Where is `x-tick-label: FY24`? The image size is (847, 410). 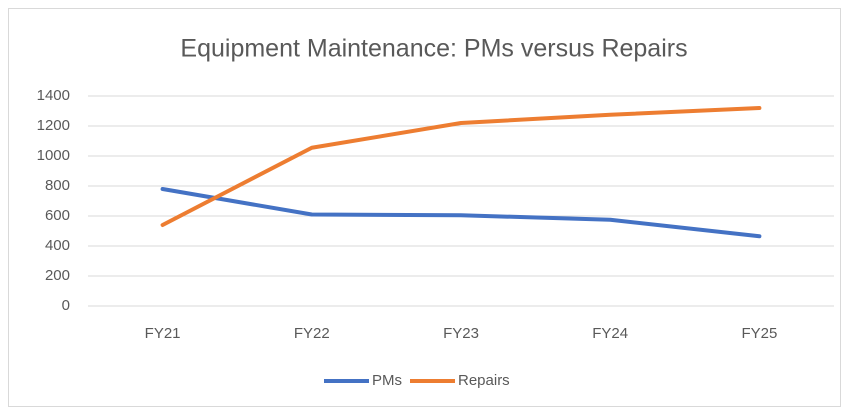 x-tick-label: FY24 is located at coordinates (610, 333).